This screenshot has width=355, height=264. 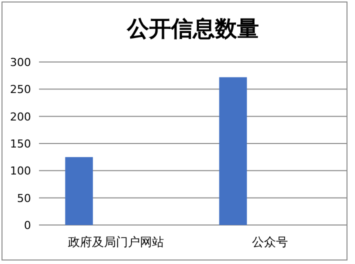 I want to click on y-tick-label: 250, so click(x=20, y=89).